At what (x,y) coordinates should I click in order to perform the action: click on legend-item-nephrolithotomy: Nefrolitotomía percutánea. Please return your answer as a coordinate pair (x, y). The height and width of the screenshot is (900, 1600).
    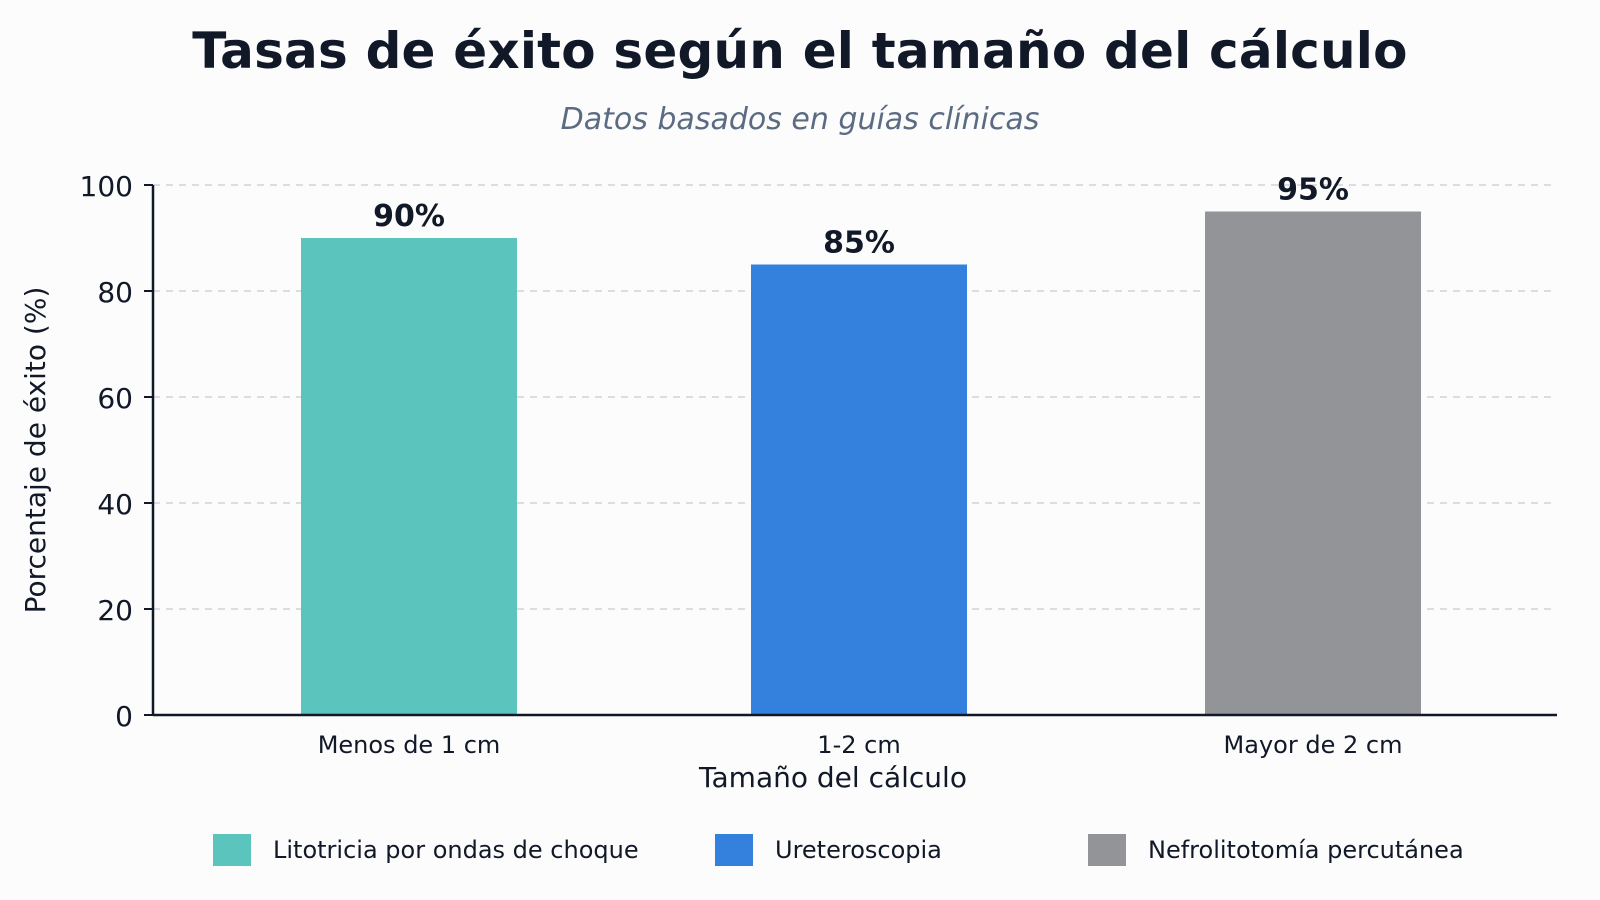
    Looking at the image, I should click on (1276, 850).